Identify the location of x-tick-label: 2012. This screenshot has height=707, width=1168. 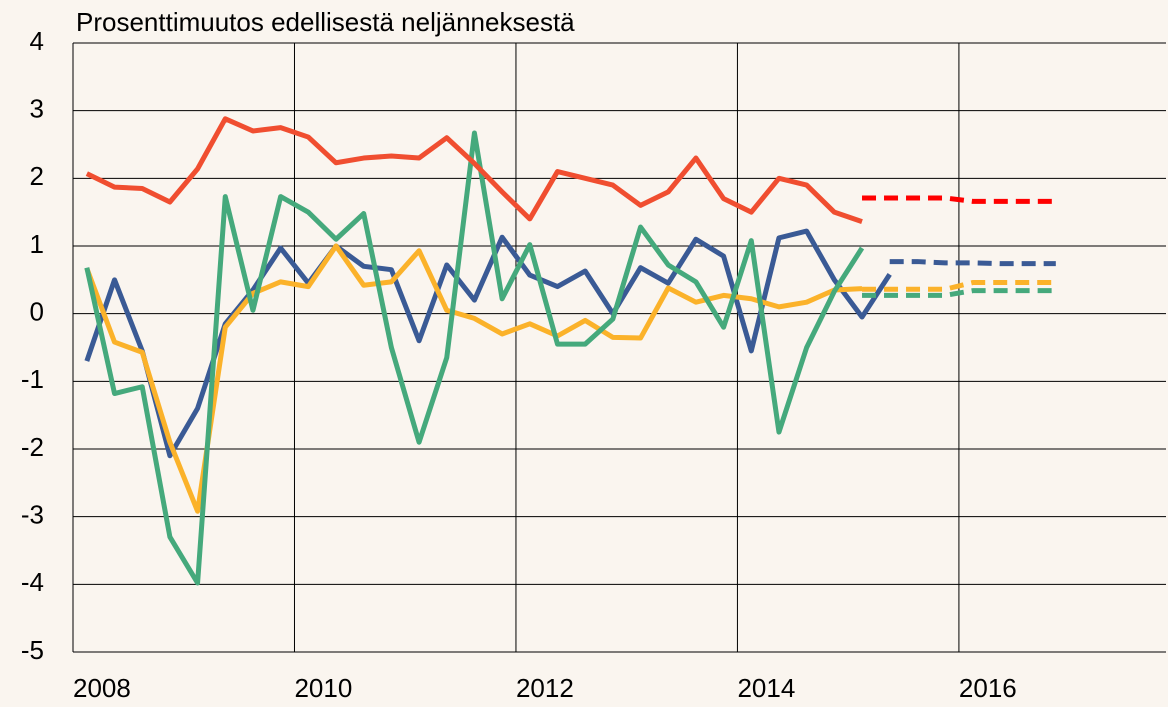
(545, 688).